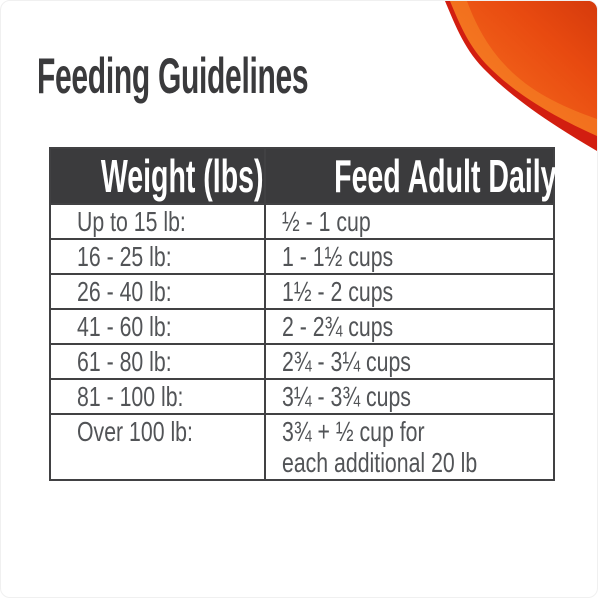 This screenshot has height=600, width=600. Describe the element at coordinates (338, 291) in the screenshot. I see `feed-cell-text: 1½ - 2 cups` at that location.